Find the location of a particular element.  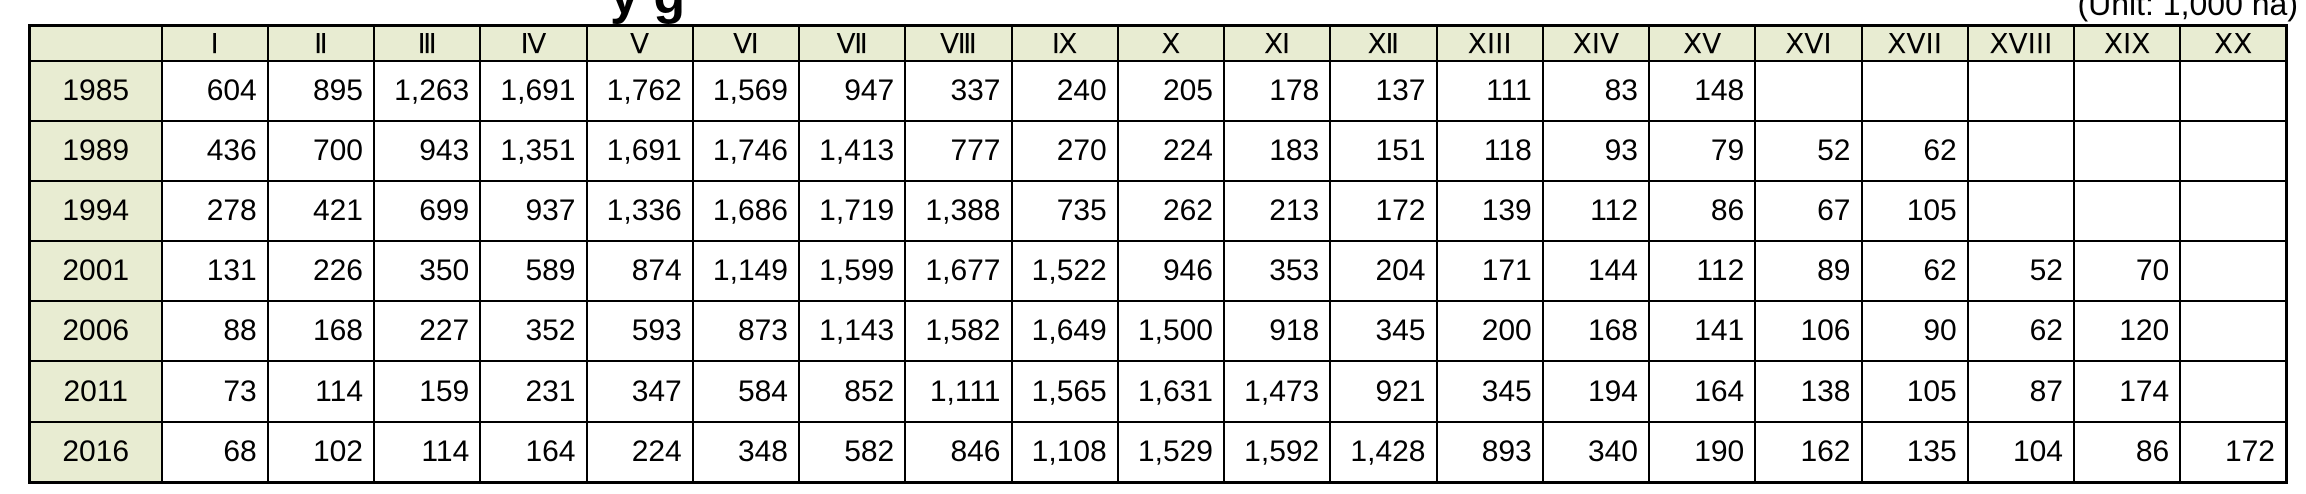

table-cell: 62 is located at coordinates (1914, 151).